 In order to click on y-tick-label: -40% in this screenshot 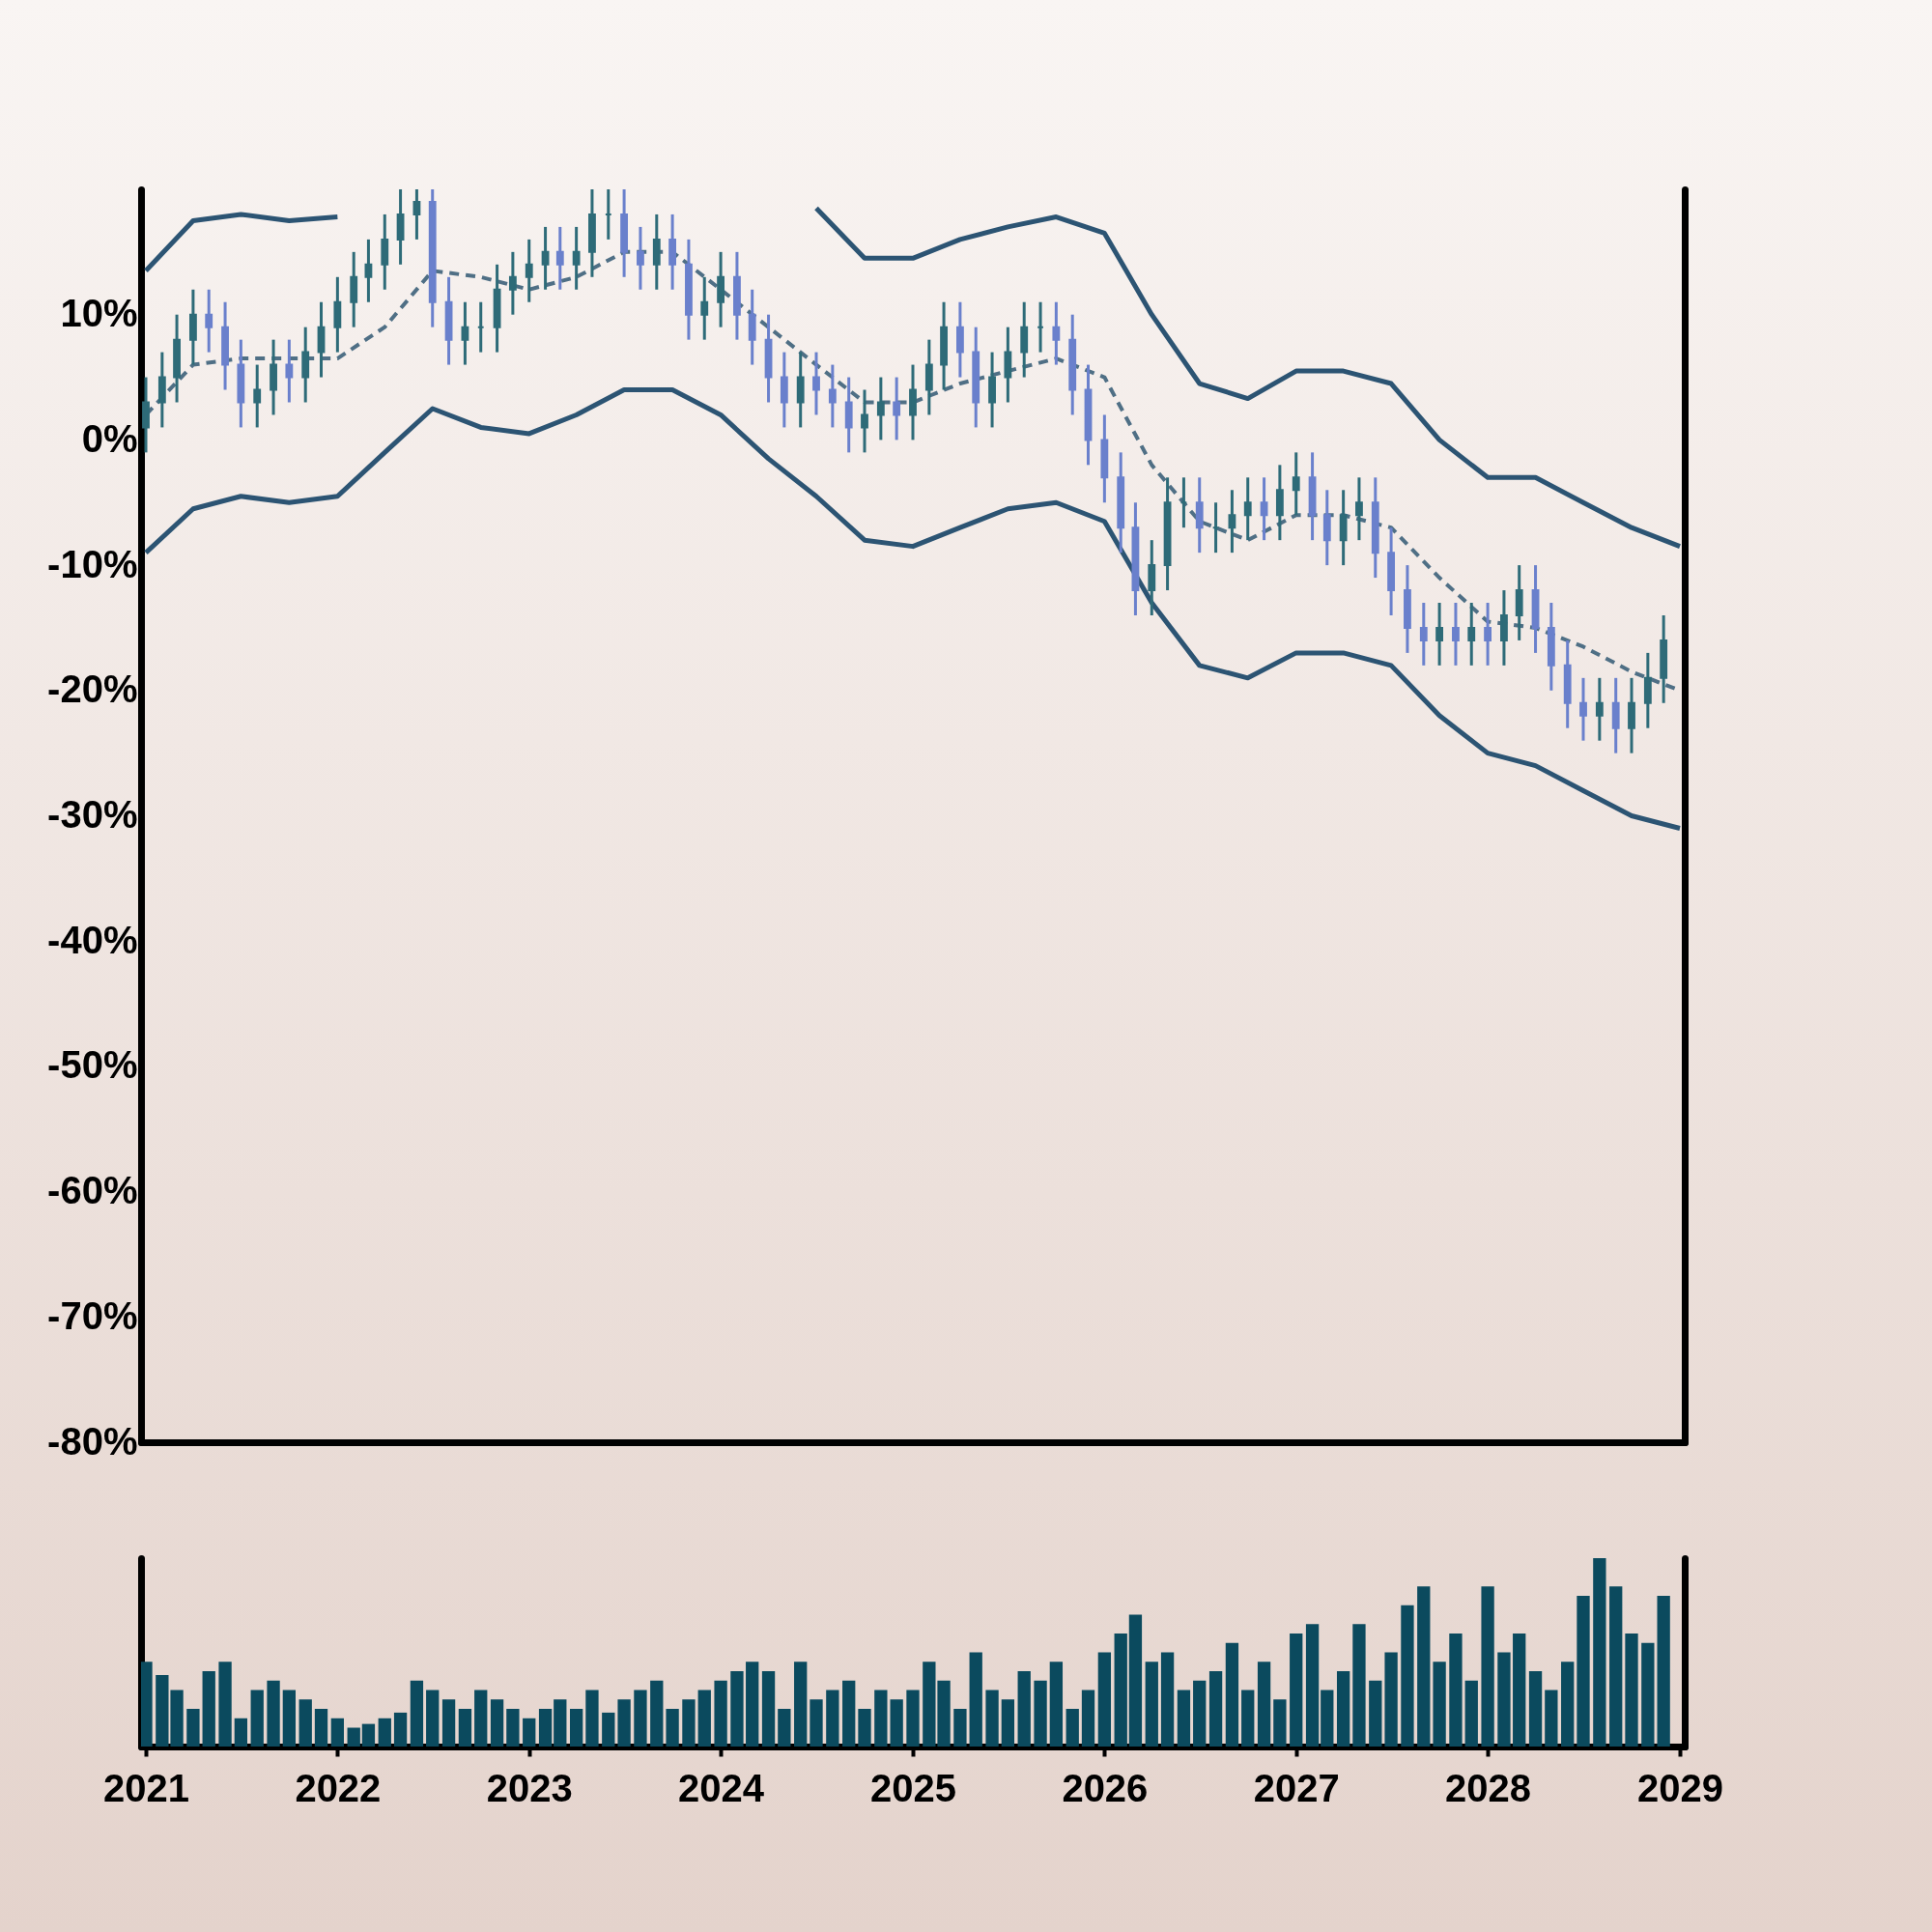, I will do `click(92, 939)`.